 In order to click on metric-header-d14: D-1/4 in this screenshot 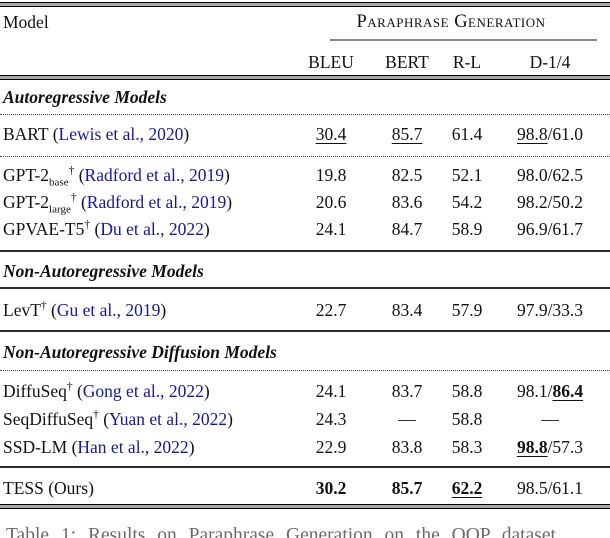, I will do `click(550, 61)`.